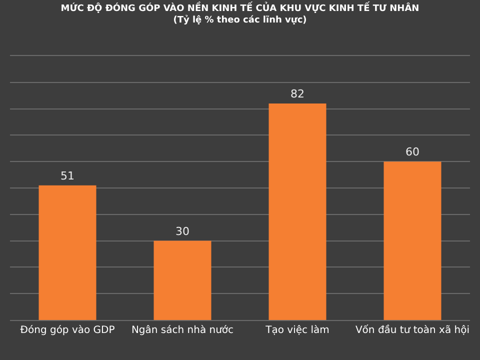 The width and height of the screenshot is (480, 360). I want to click on data-label: 60, so click(413, 152).